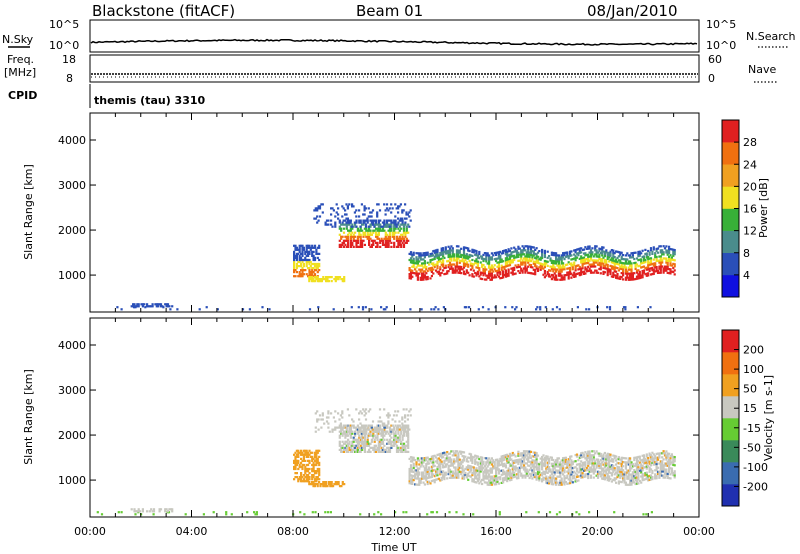 This screenshot has width=800, height=554. What do you see at coordinates (750, 164) in the screenshot?
I see `power-colorbar-tick-label: 24` at bounding box center [750, 164].